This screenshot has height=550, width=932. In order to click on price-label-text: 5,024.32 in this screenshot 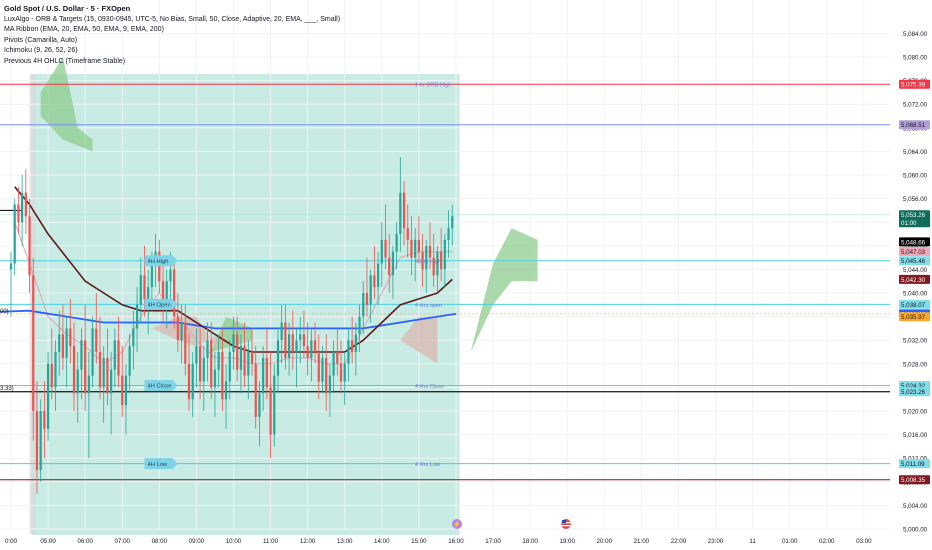, I will do `click(913, 386)`.